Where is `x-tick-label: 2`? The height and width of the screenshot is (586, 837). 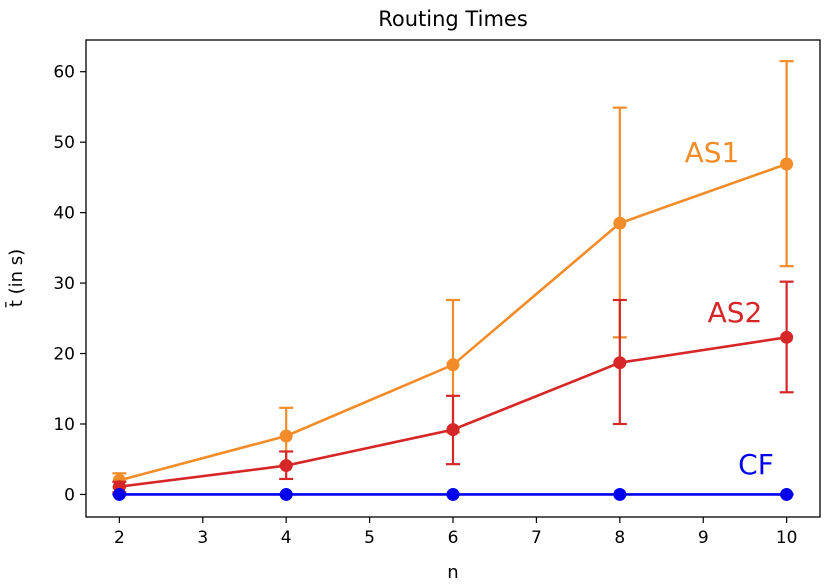 x-tick-label: 2 is located at coordinates (119, 538).